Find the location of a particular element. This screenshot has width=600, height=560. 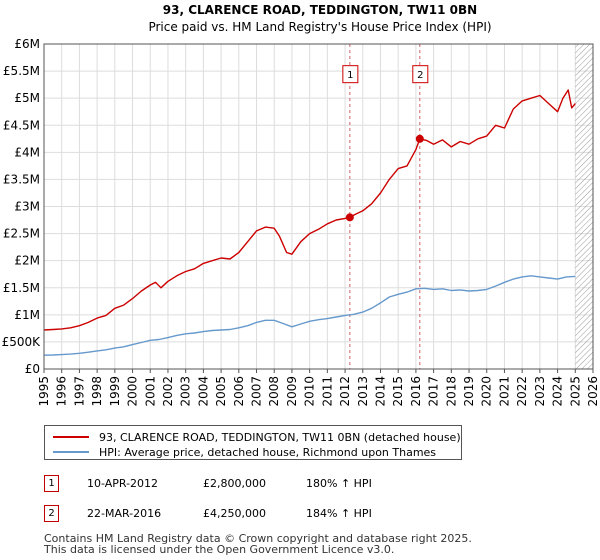

y-tick-label: £4M is located at coordinates (27, 152).